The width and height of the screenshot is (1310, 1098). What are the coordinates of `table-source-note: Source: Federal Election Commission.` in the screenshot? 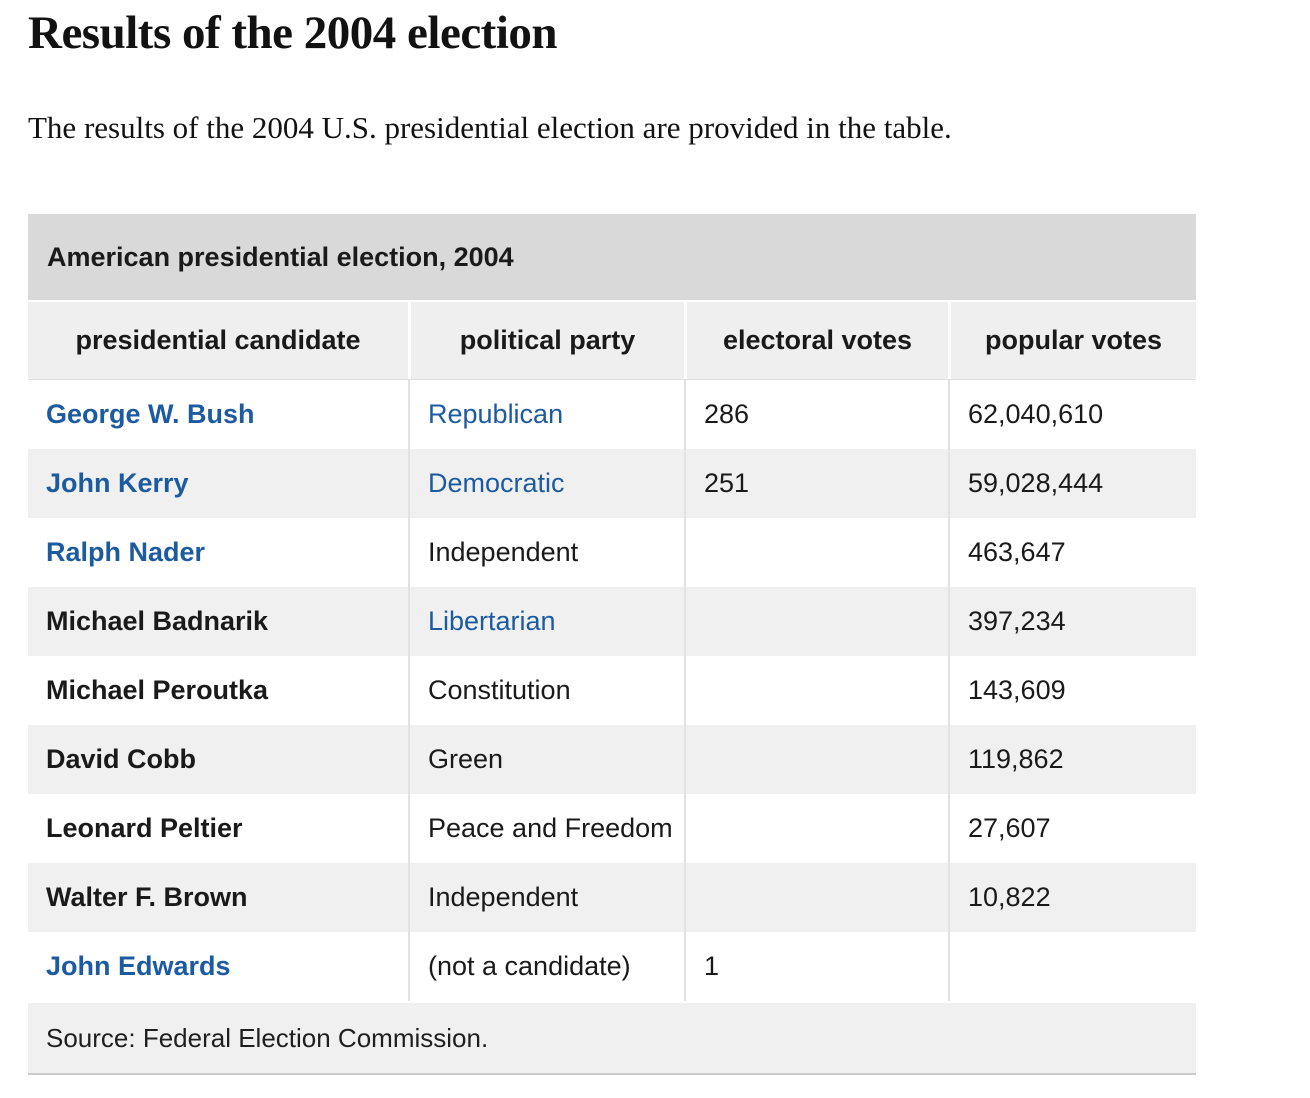 It's located at (612, 1039).